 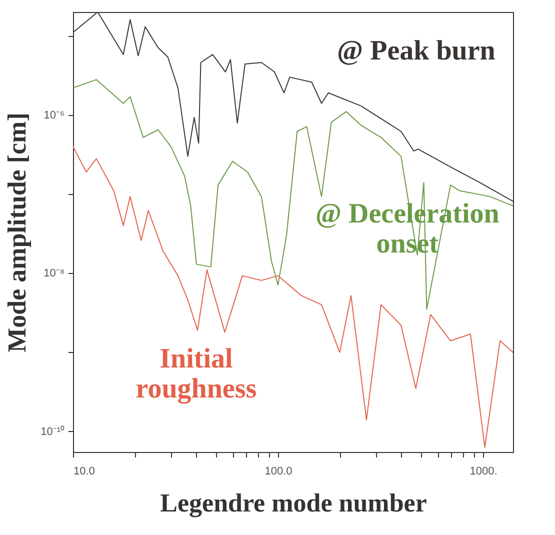 I want to click on y-tick-label: 10⁻¹⁰, so click(x=52, y=431).